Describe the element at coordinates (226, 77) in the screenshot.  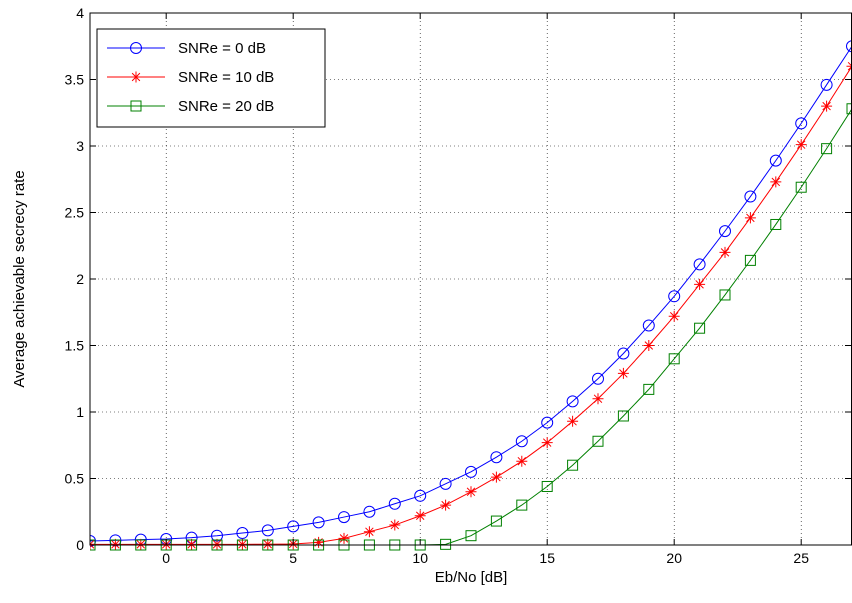
I see `legend-label: SNRe = 10 dB` at that location.